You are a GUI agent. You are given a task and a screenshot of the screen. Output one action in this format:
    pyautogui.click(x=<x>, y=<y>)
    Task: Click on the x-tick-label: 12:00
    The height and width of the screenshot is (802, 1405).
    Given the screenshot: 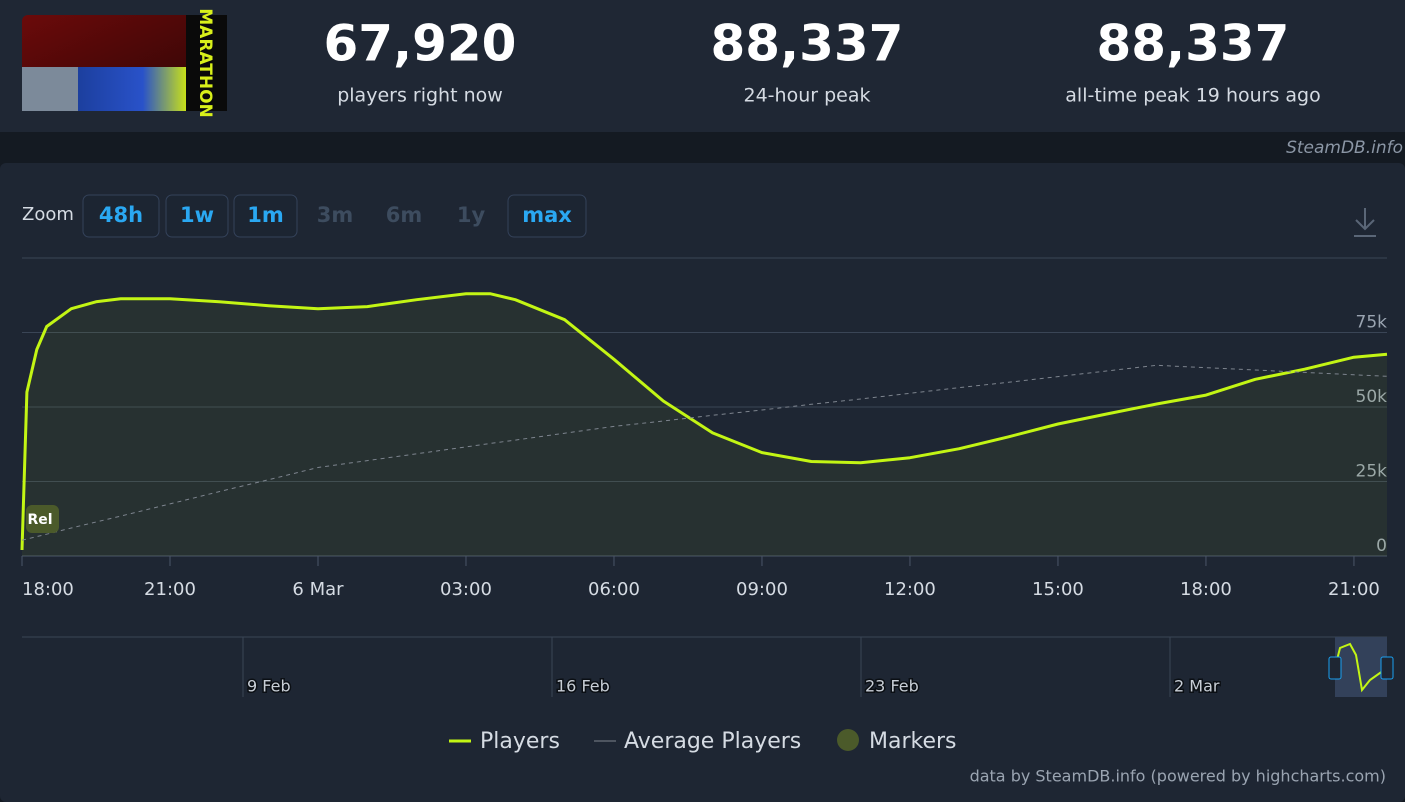 What is the action you would take?
    pyautogui.click(x=910, y=589)
    